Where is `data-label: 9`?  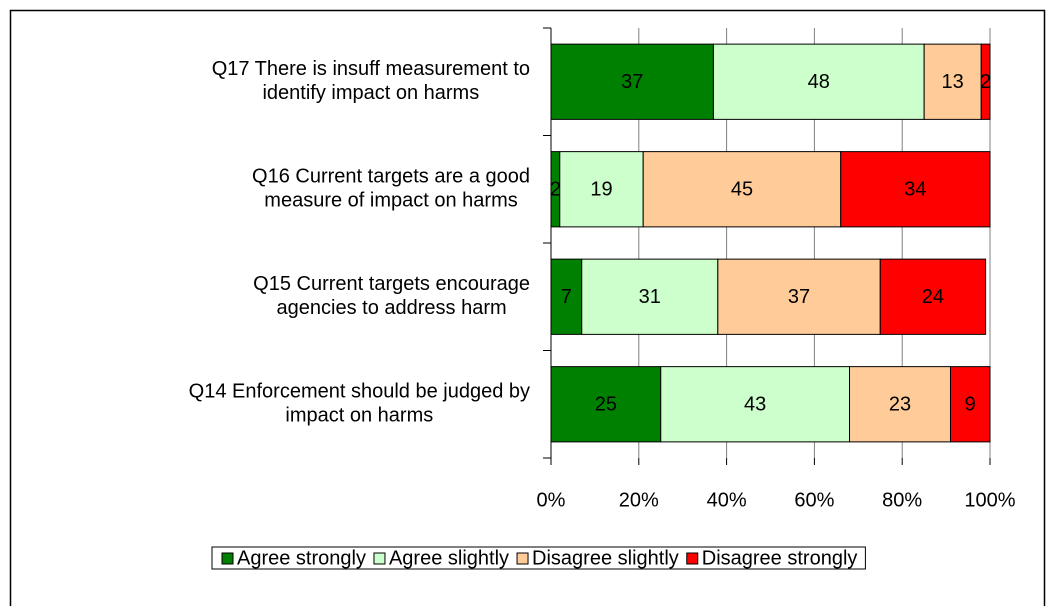 data-label: 9 is located at coordinates (970, 405).